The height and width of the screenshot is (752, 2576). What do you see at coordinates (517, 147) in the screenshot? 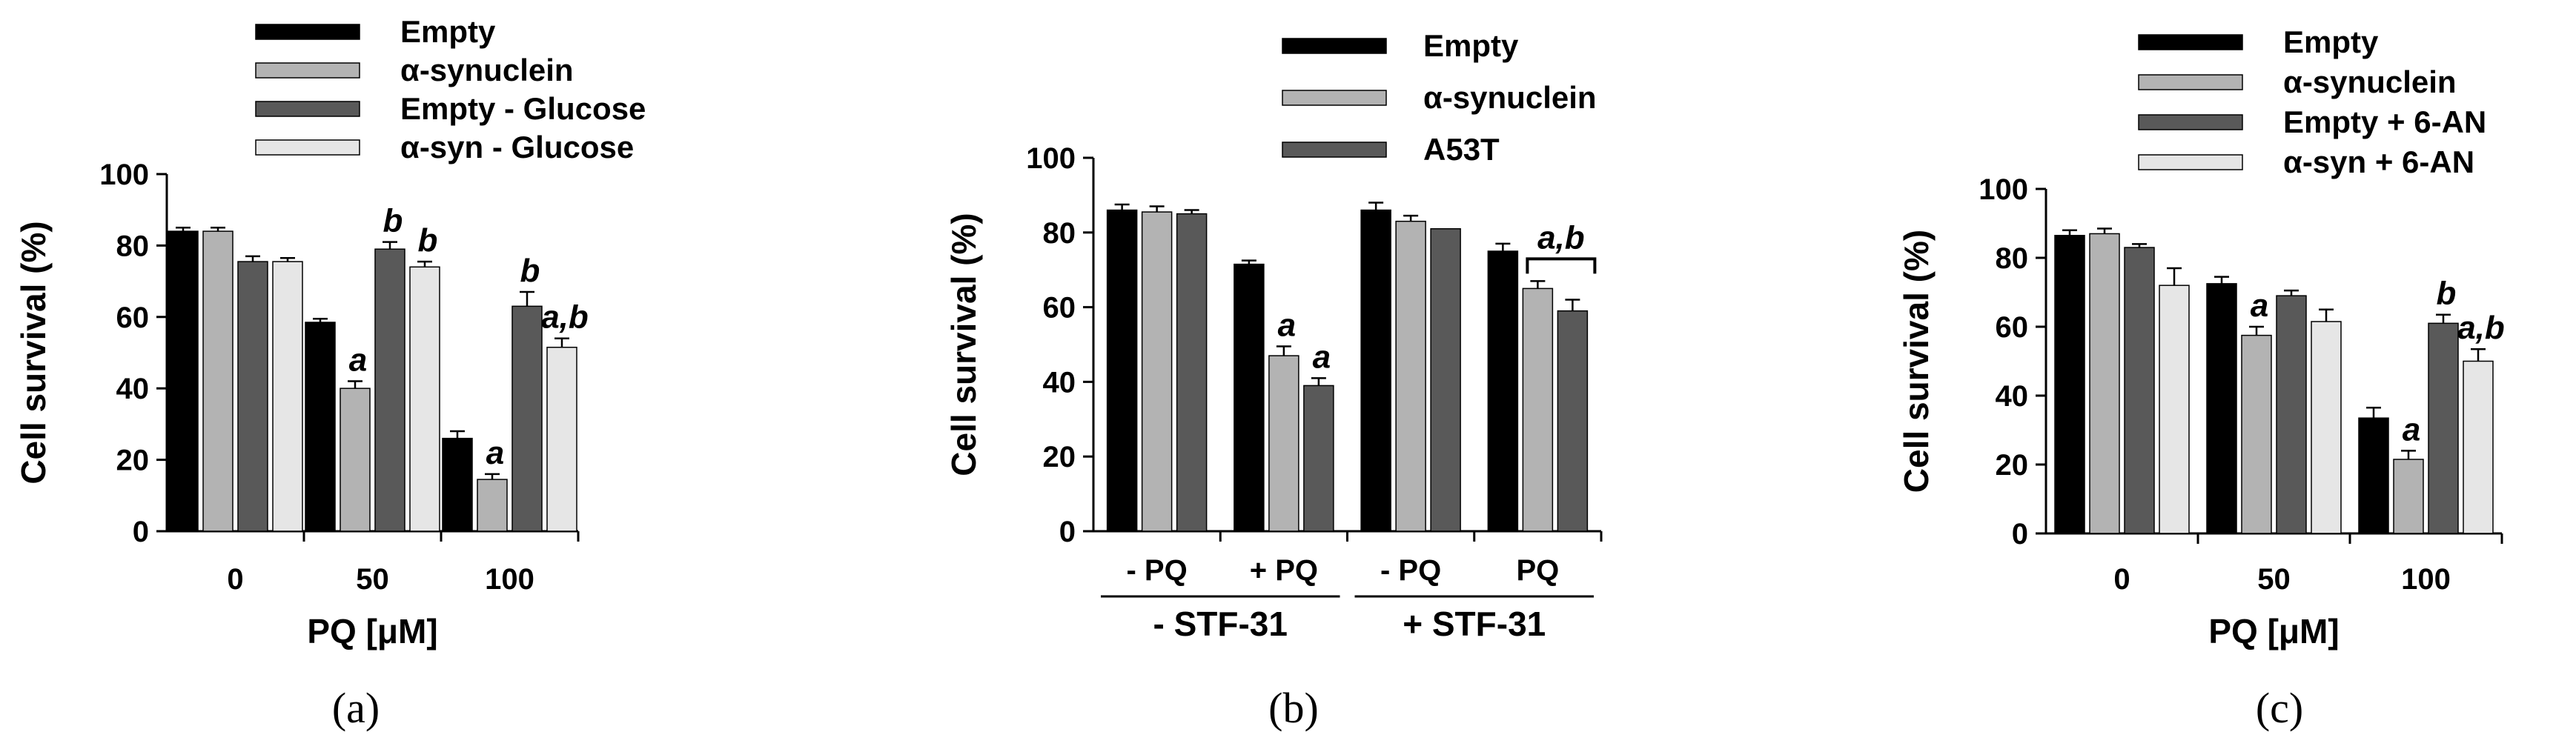
I see `legend-label: α-syn - Glucose` at bounding box center [517, 147].